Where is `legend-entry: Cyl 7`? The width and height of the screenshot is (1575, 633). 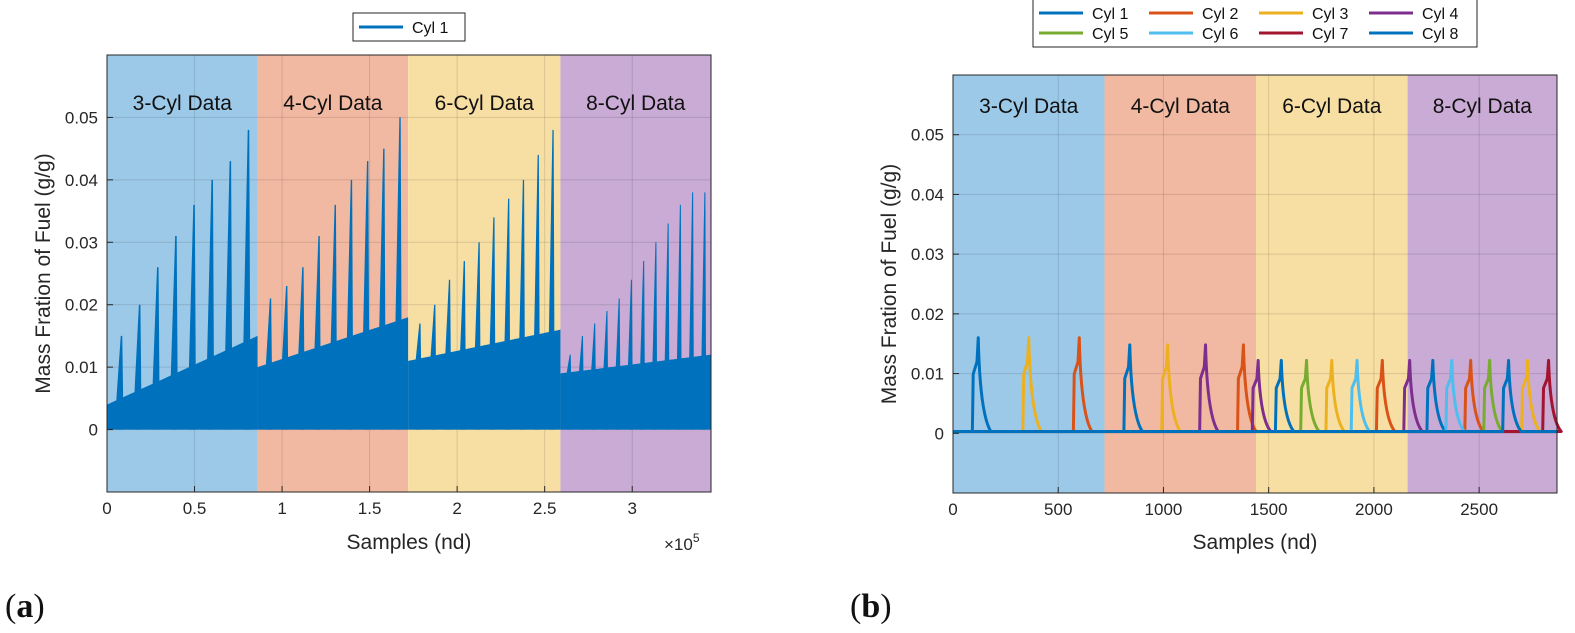
legend-entry: Cyl 7 is located at coordinates (1330, 34).